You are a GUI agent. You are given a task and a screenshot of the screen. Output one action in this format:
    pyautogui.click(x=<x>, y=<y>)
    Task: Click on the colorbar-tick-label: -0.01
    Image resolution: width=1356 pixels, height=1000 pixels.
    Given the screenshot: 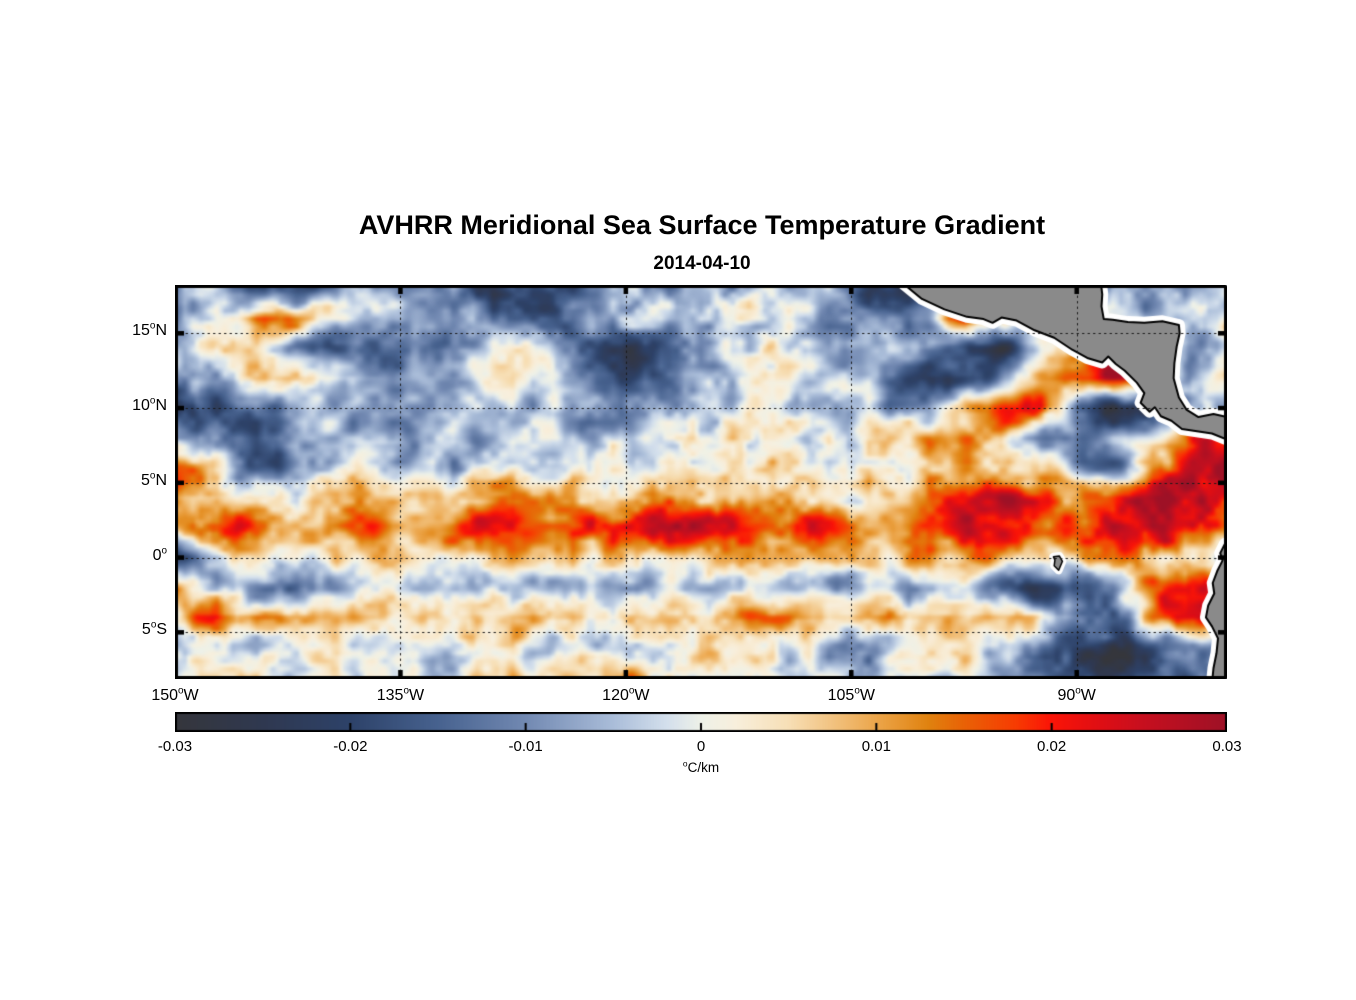 What is the action you would take?
    pyautogui.click(x=525, y=746)
    